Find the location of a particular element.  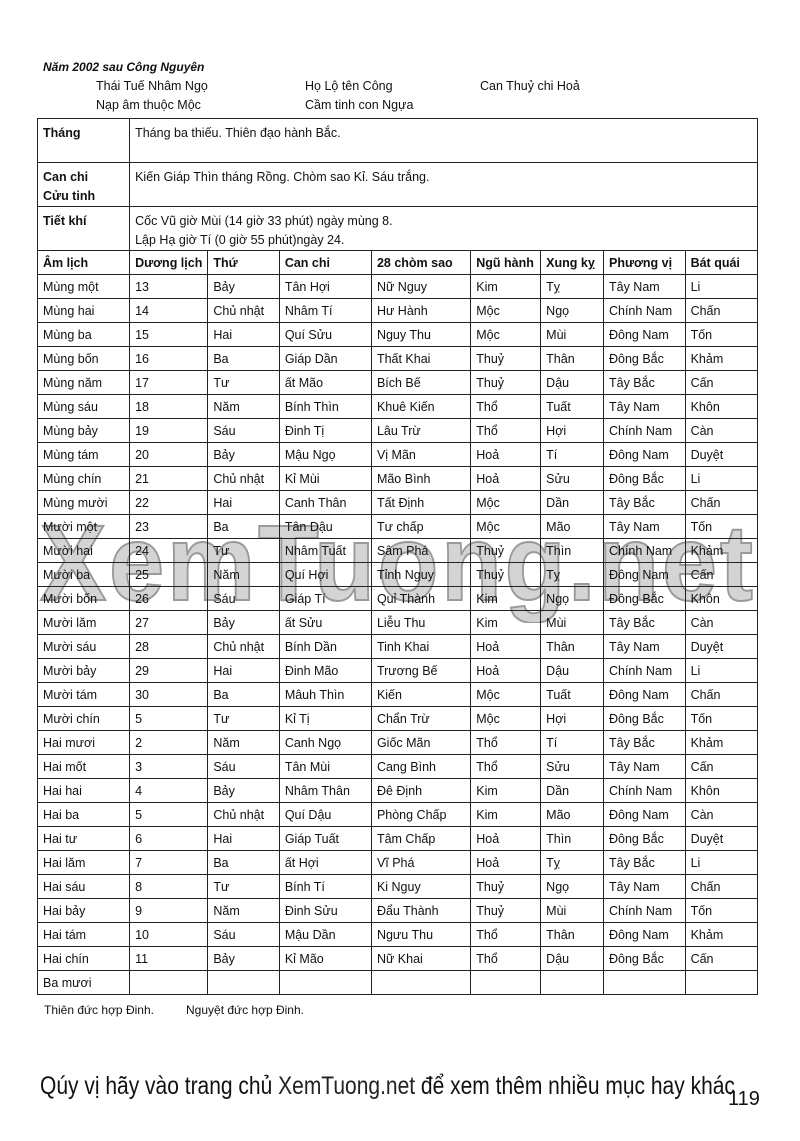

table-cell: Cang Bình is located at coordinates (421, 766).